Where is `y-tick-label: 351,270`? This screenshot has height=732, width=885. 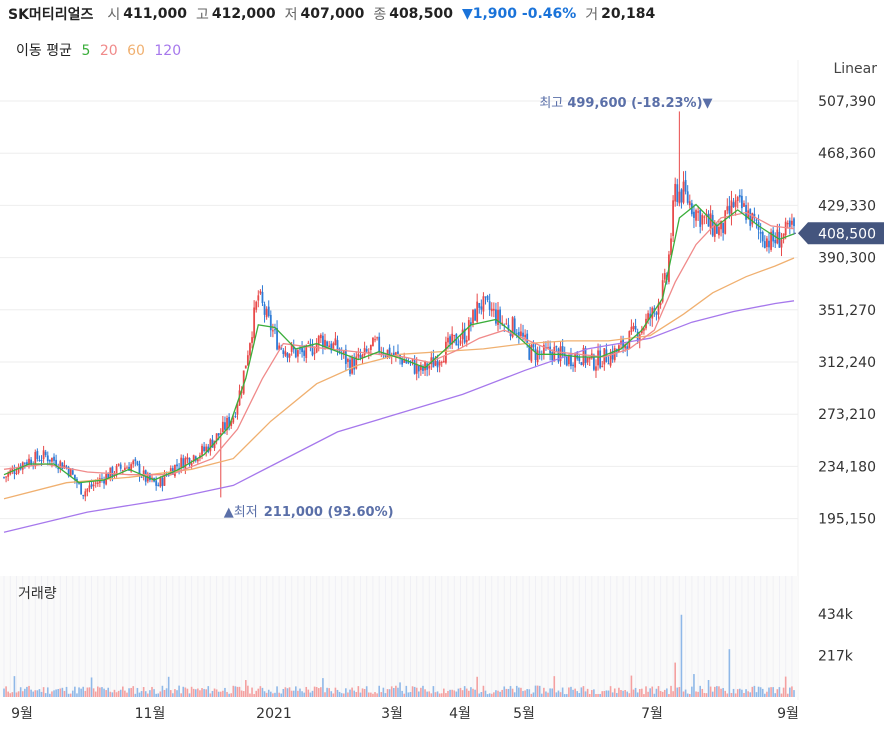
y-tick-label: 351,270 is located at coordinates (847, 311).